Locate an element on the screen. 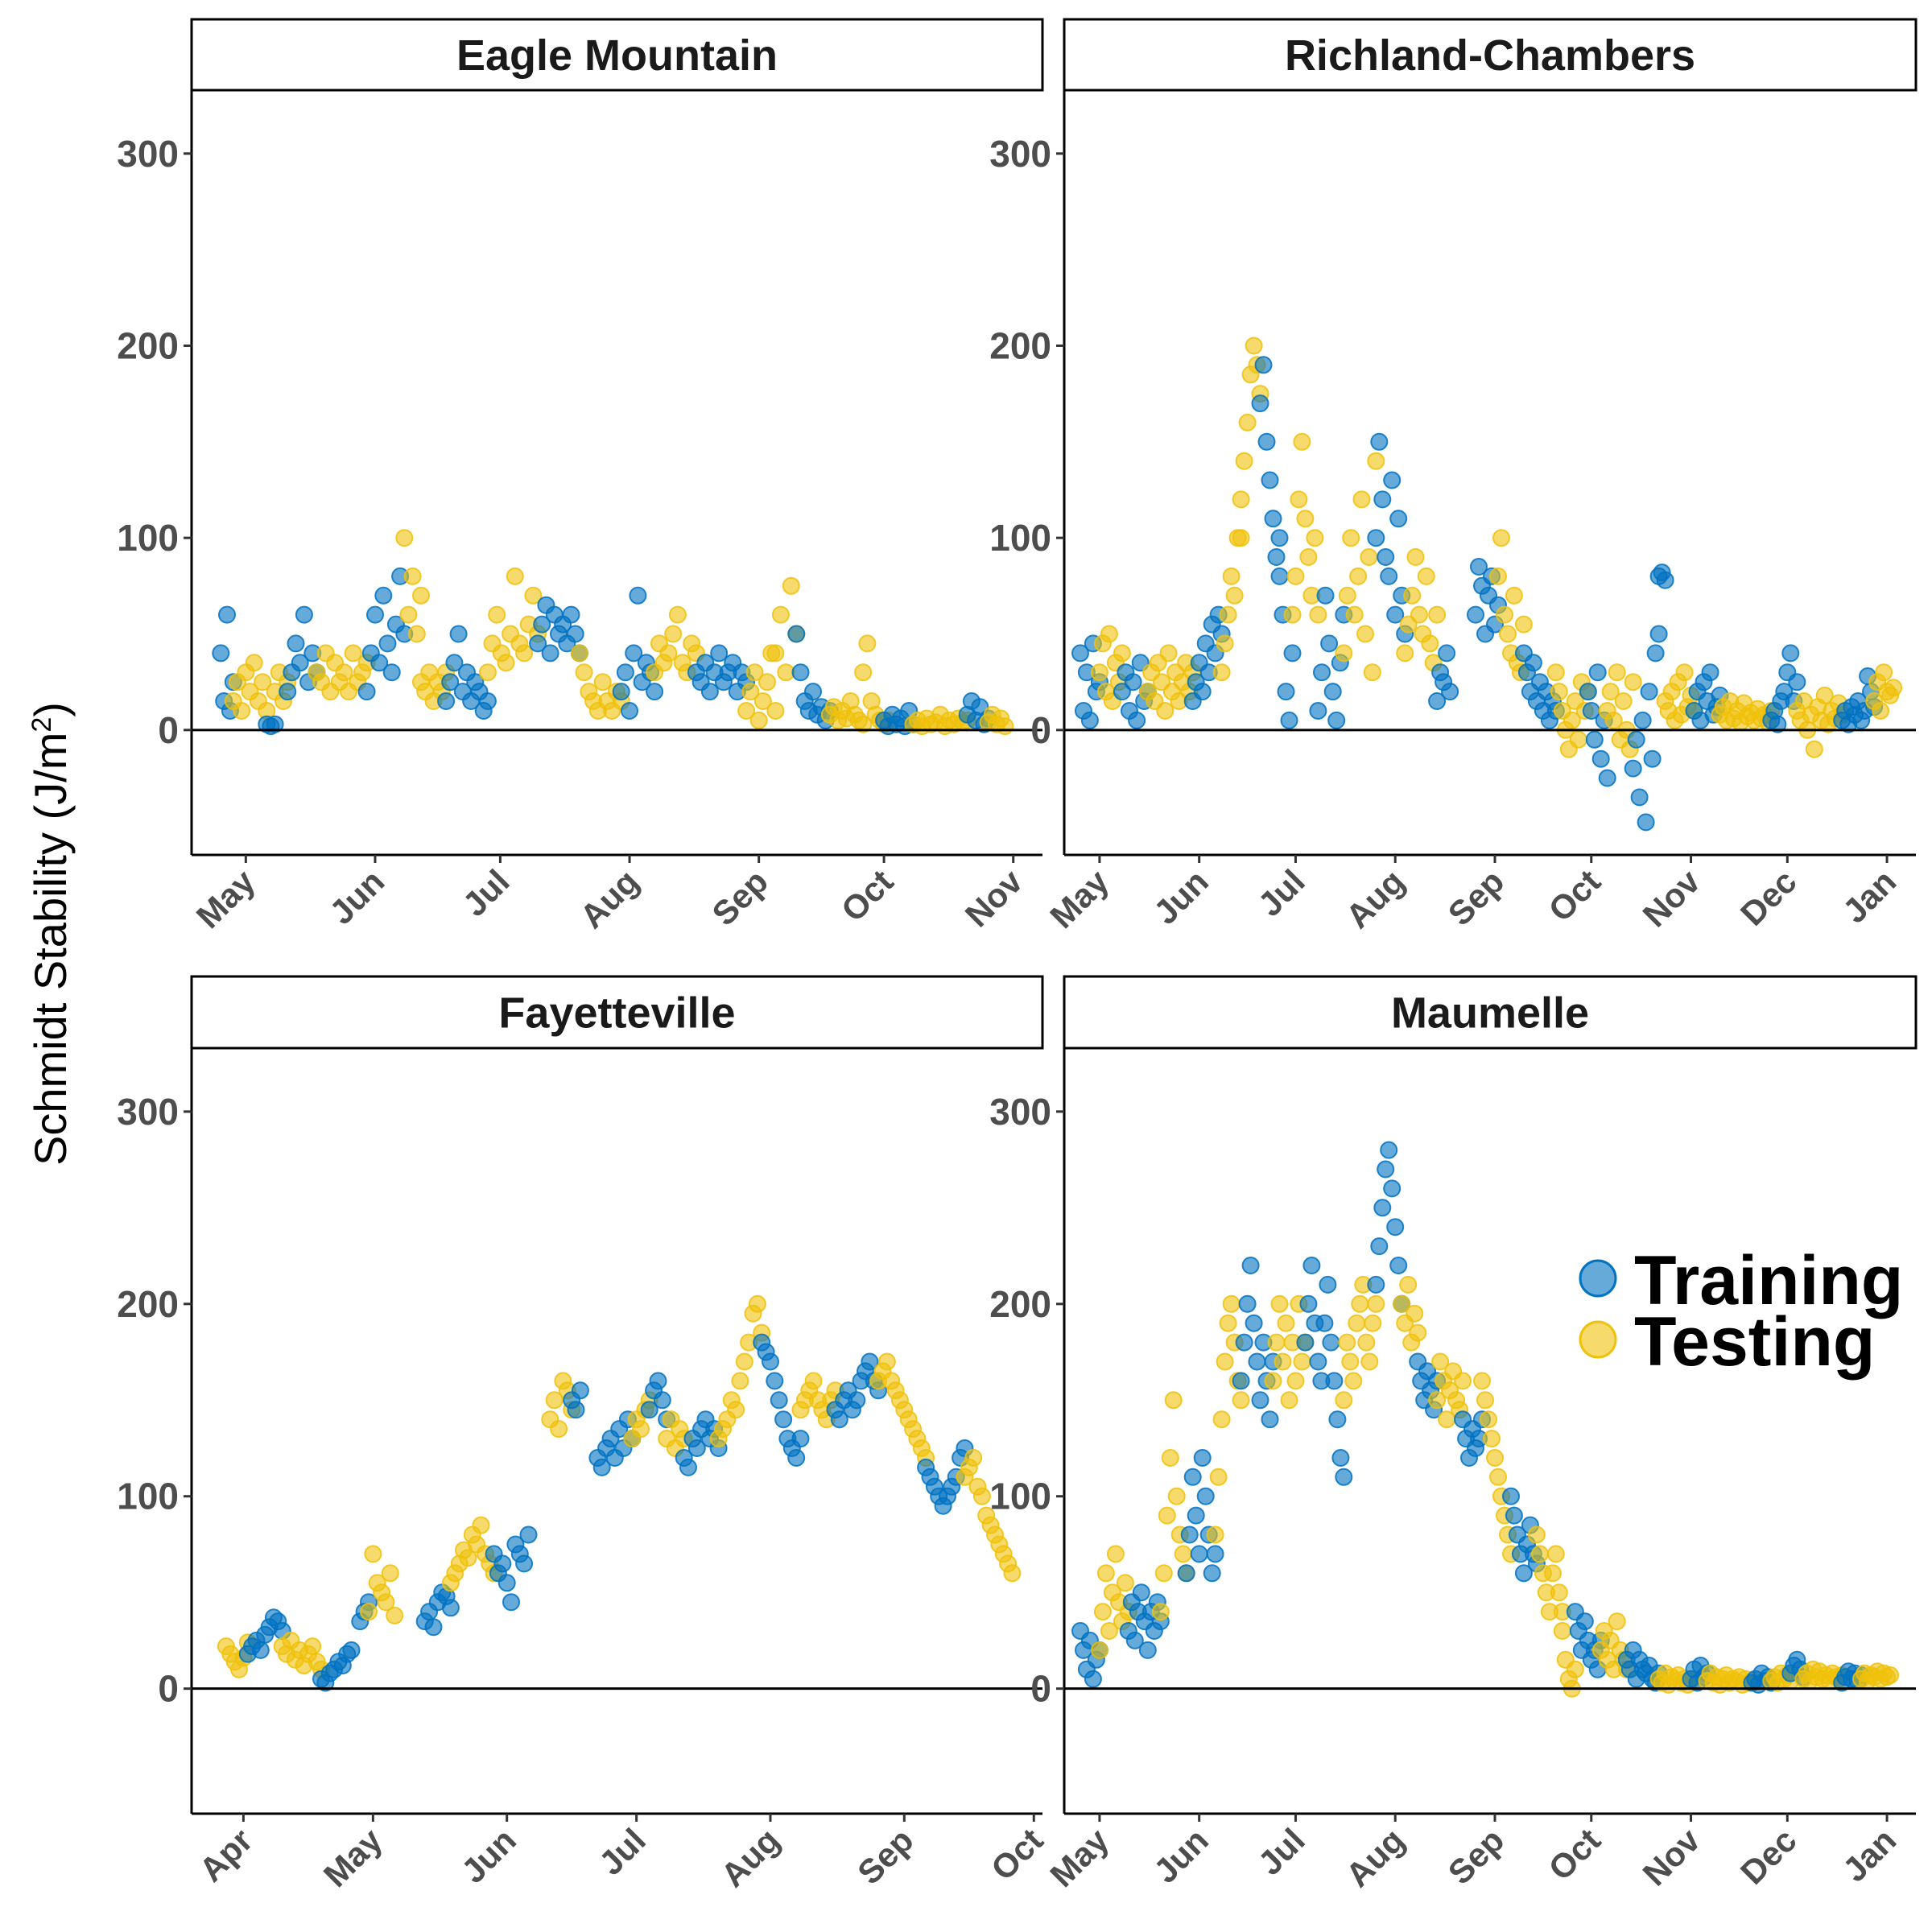  y-tick-label: 200 is located at coordinates (1020, 345).